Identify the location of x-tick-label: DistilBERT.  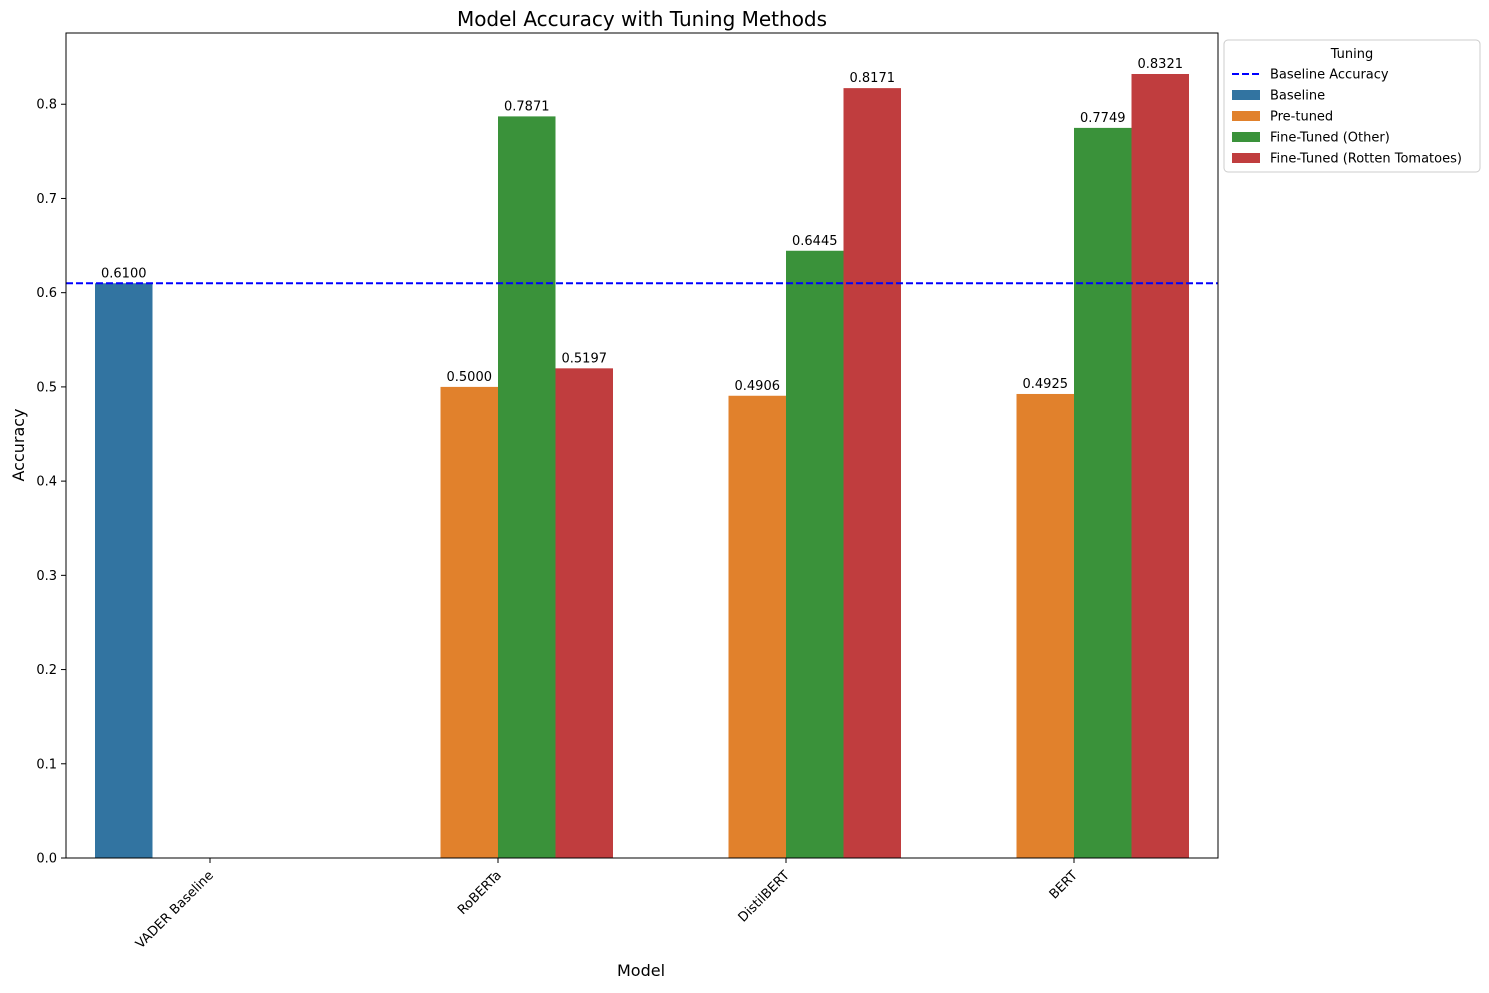
(764, 896).